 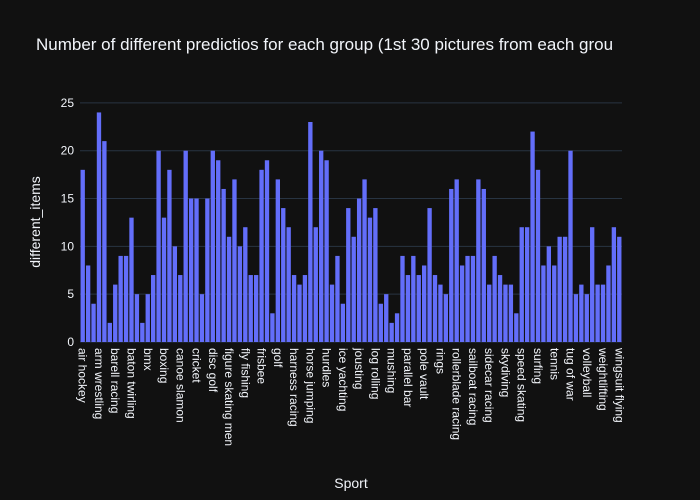 I want to click on x-tick-label: volleyball, so click(x=587, y=372).